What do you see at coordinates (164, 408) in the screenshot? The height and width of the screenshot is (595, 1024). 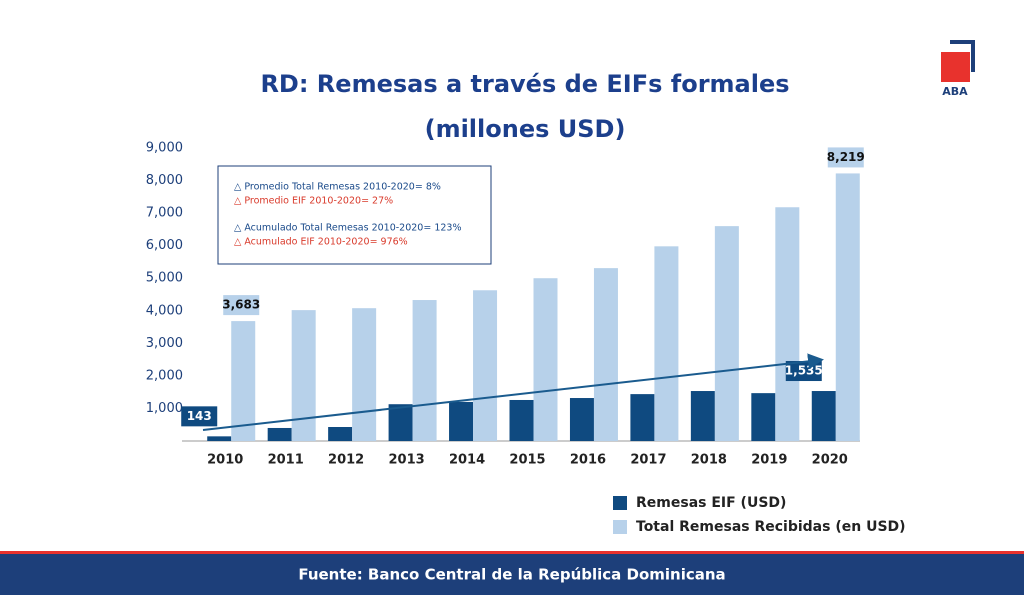 I see `y-tick-label: 1,000` at bounding box center [164, 408].